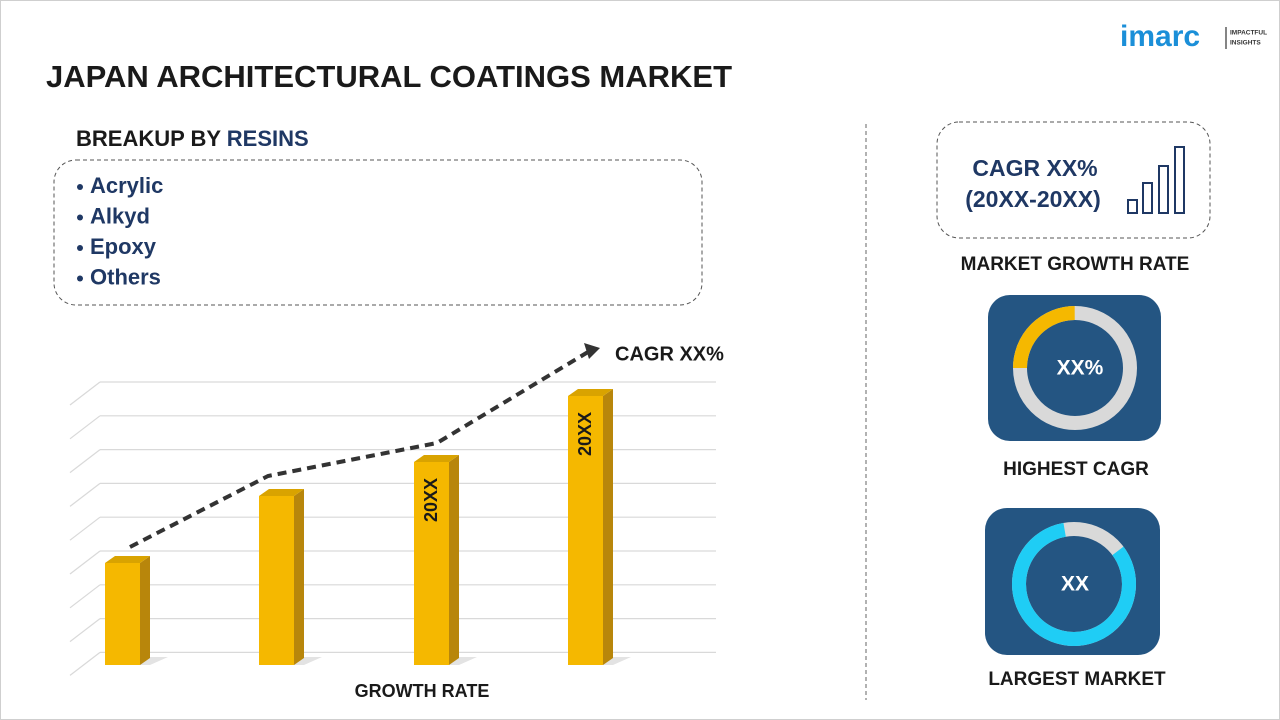  I want to click on breakup-item: Epoxy, so click(123, 246).